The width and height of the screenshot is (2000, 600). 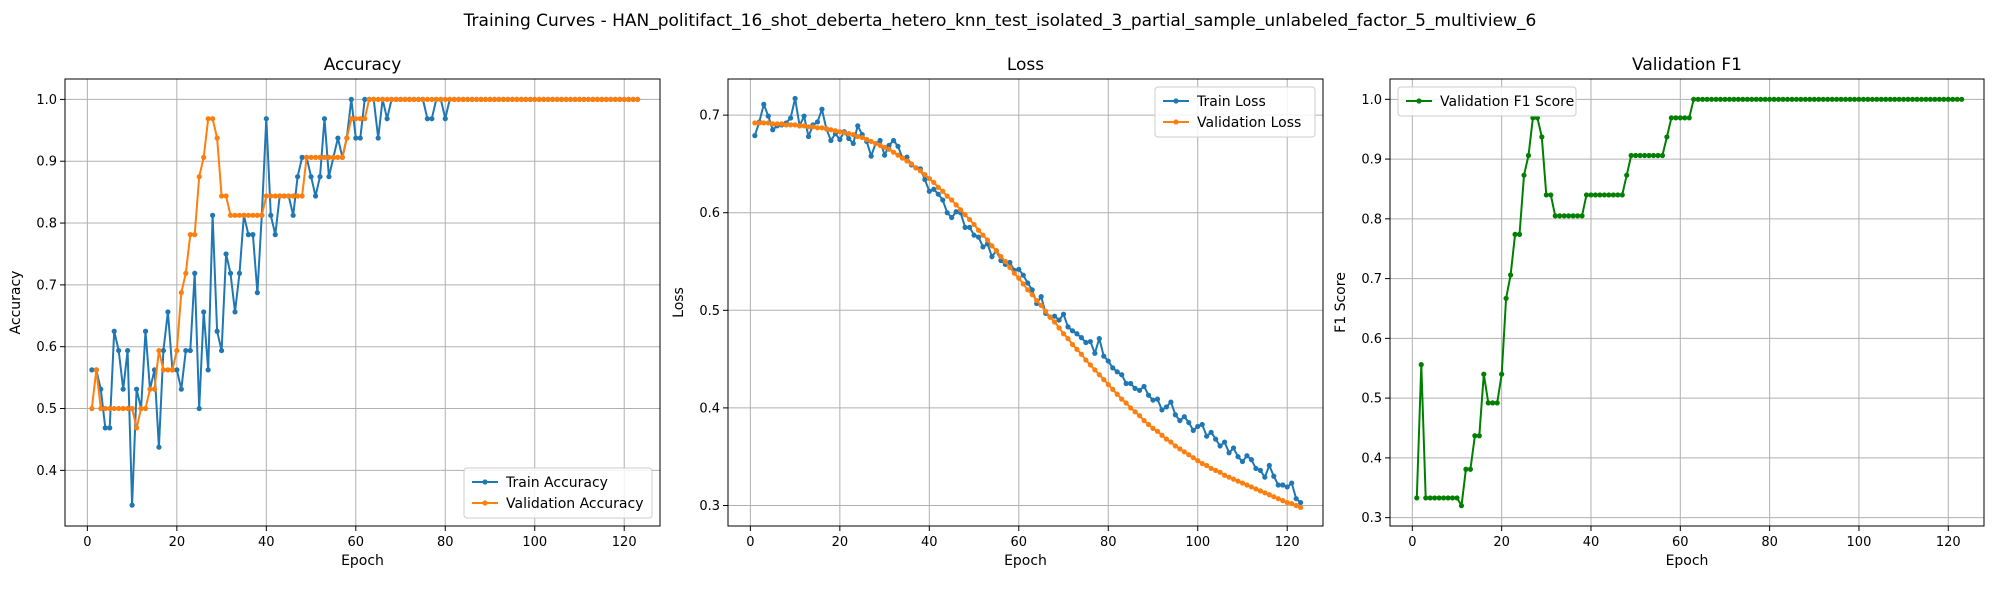 I want to click on accuracy-ytick-label: 0.7, so click(x=46, y=285).